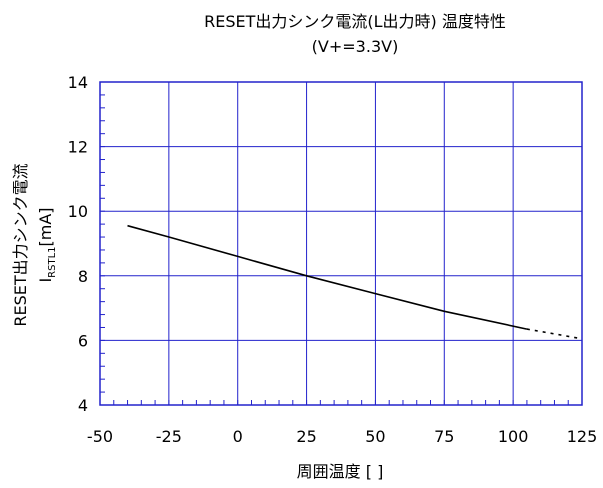 The height and width of the screenshot is (488, 603). Describe the element at coordinates (83, 276) in the screenshot. I see `y-tick-label: 8` at that location.